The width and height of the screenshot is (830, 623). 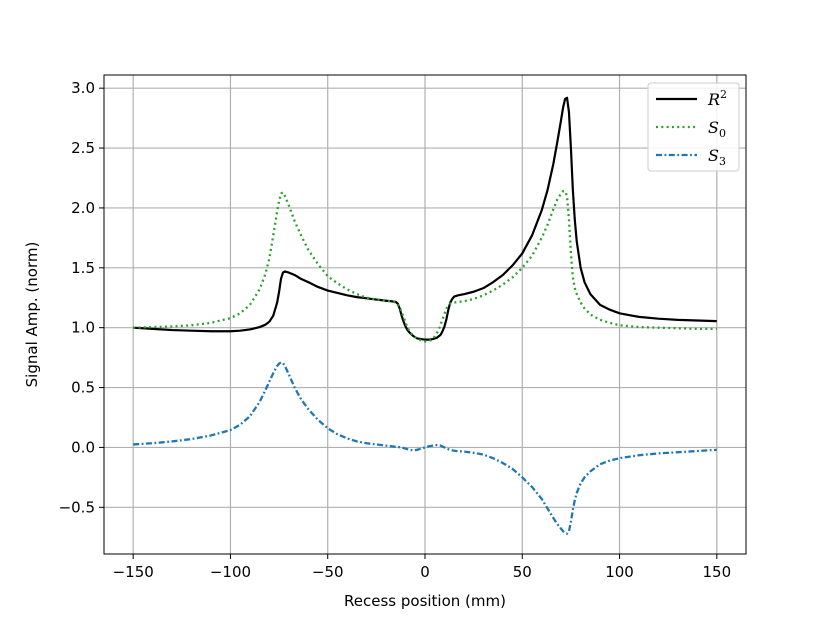 I want to click on legend-entry-1: S0, so click(x=717, y=129).